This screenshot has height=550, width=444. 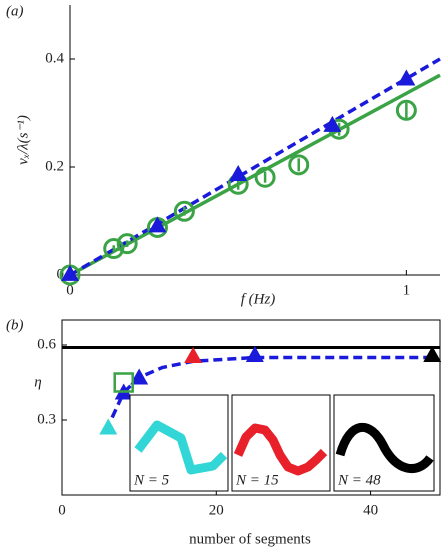 What do you see at coordinates (23, 140) in the screenshot?
I see `y-axis-label: vₓ/λ(s⁻¹)` at bounding box center [23, 140].